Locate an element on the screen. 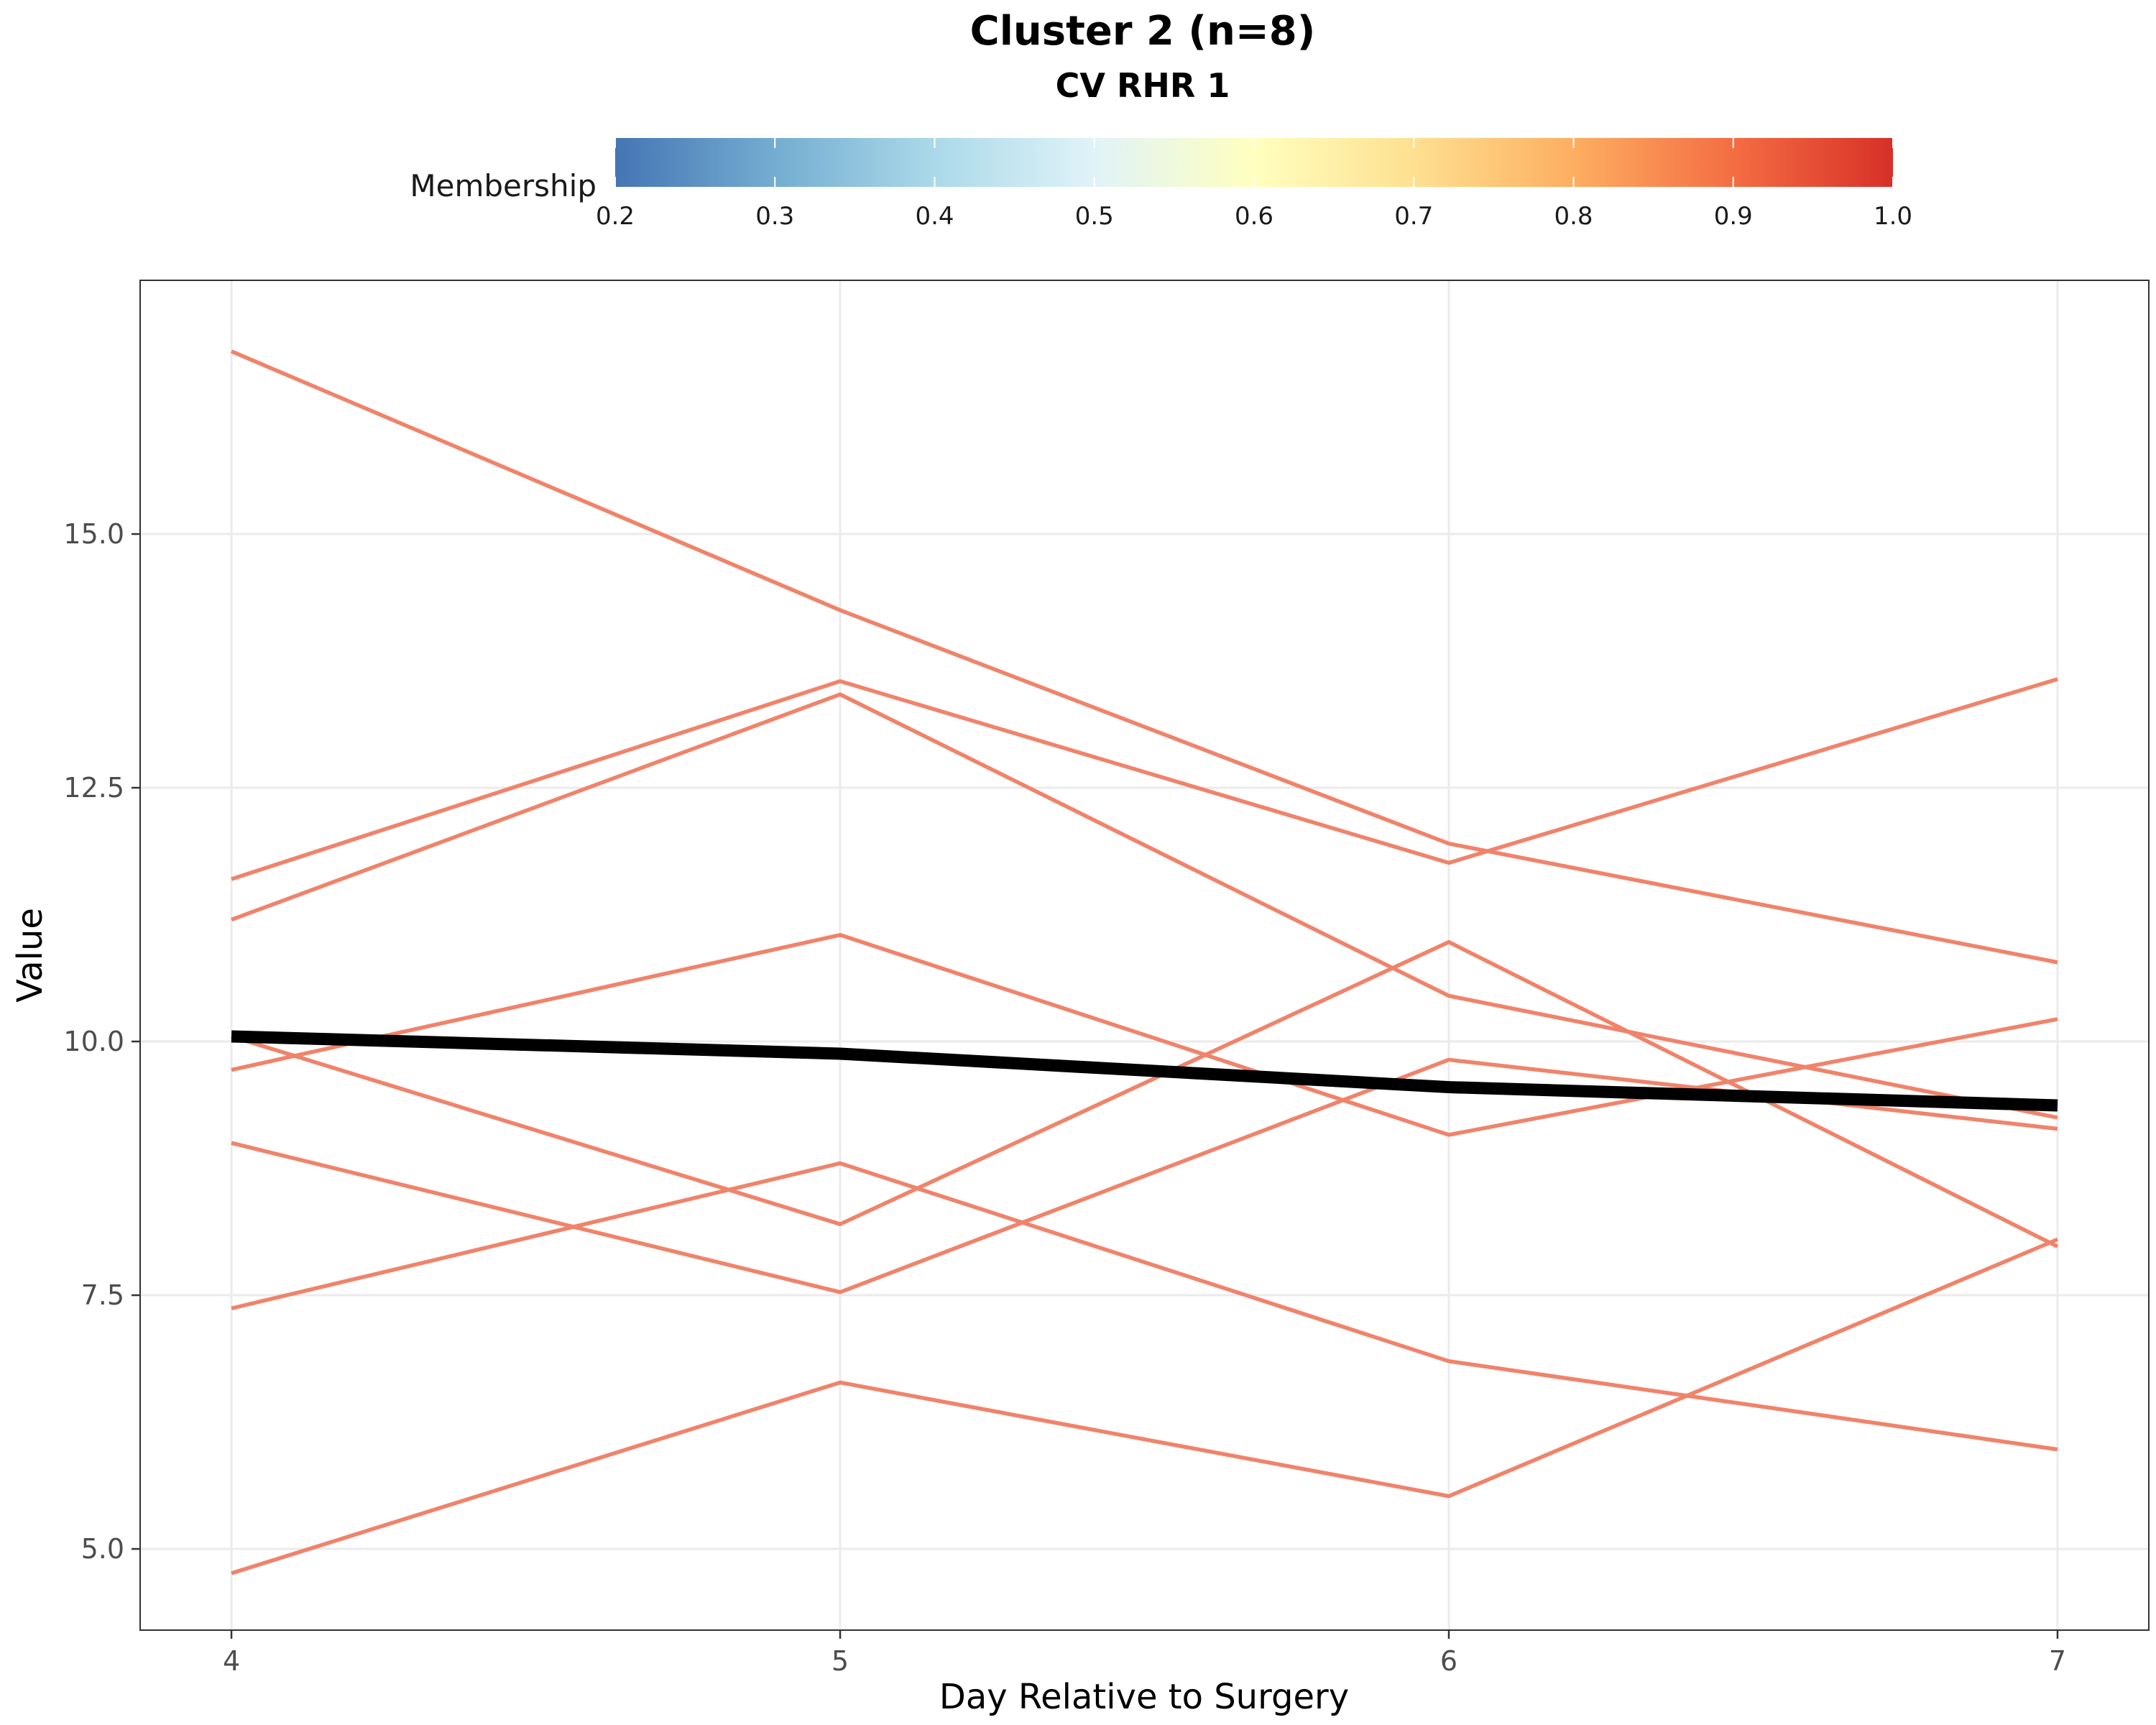 The height and width of the screenshot is (1725, 2156). x-tick-label: 5 is located at coordinates (840, 1661).